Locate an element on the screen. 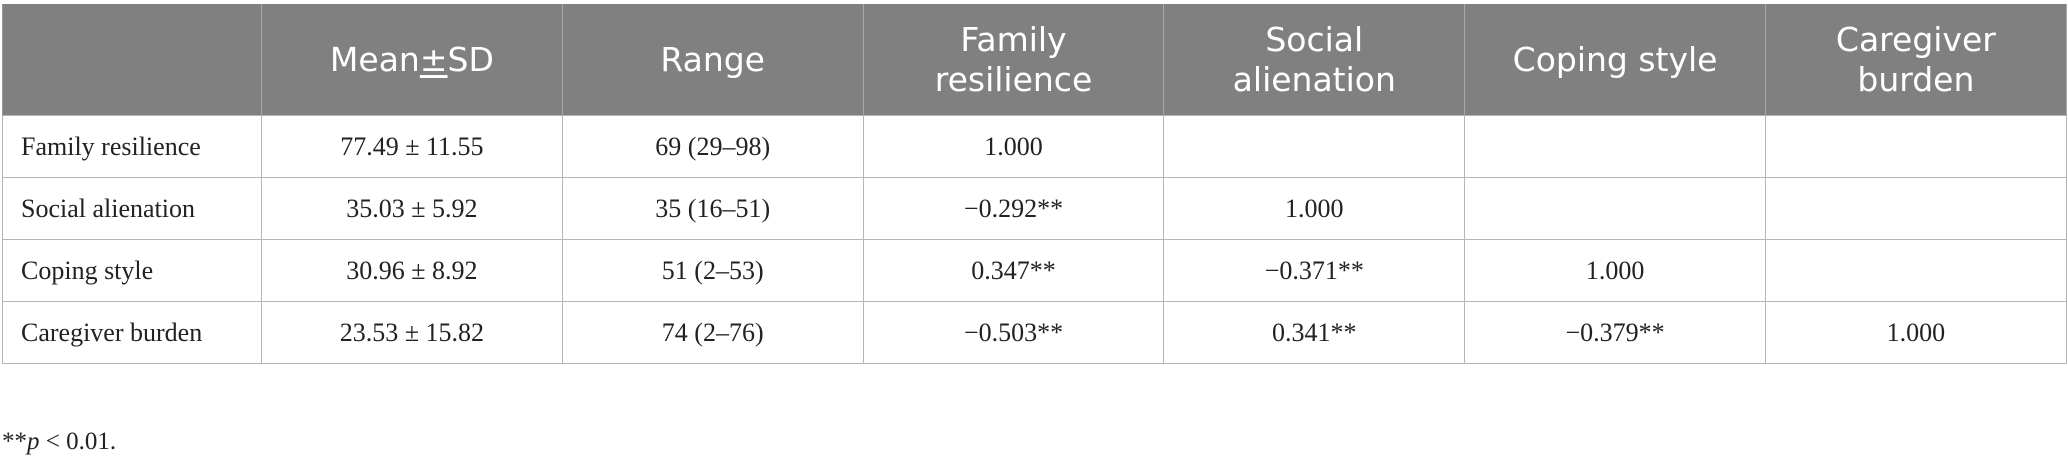 Image resolution: width=2068 pixels, height=467 pixels. cell-range: 51 (2–53) is located at coordinates (712, 270).